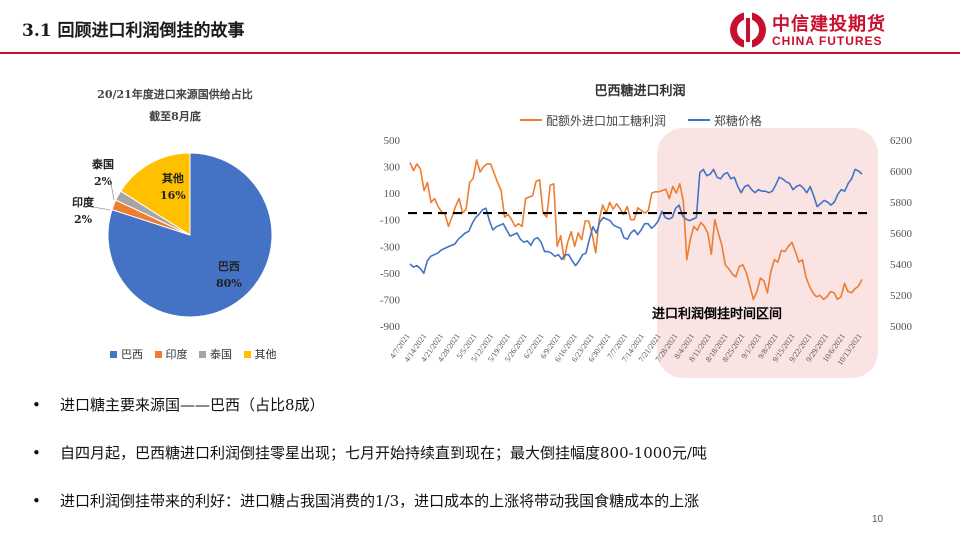 This screenshot has height=540, width=960. What do you see at coordinates (390, 274) in the screenshot?
I see `left-axis-tick: -500` at bounding box center [390, 274].